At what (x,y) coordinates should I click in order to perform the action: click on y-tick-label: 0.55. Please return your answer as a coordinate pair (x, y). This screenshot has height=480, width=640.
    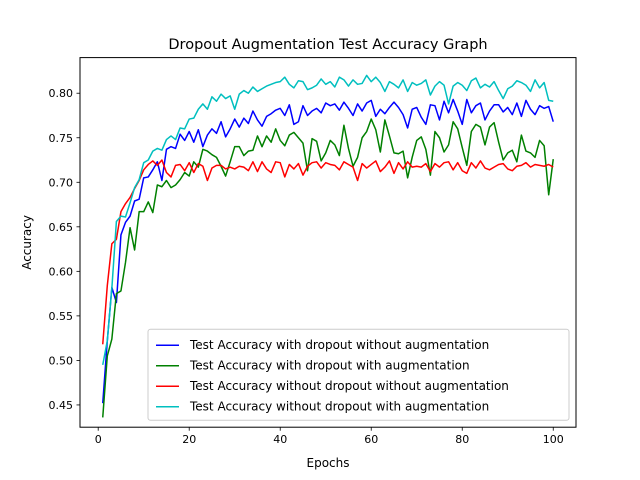
    Looking at the image, I should click on (61, 316).